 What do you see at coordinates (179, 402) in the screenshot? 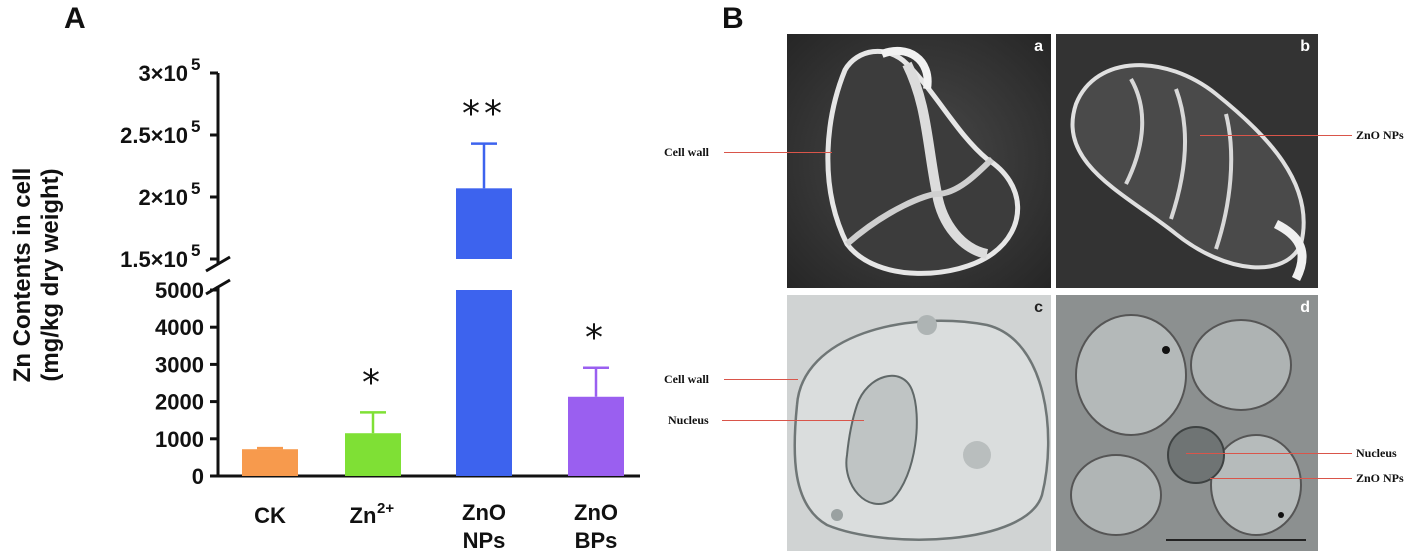
I see `y-tick-label: 2000` at bounding box center [179, 402].